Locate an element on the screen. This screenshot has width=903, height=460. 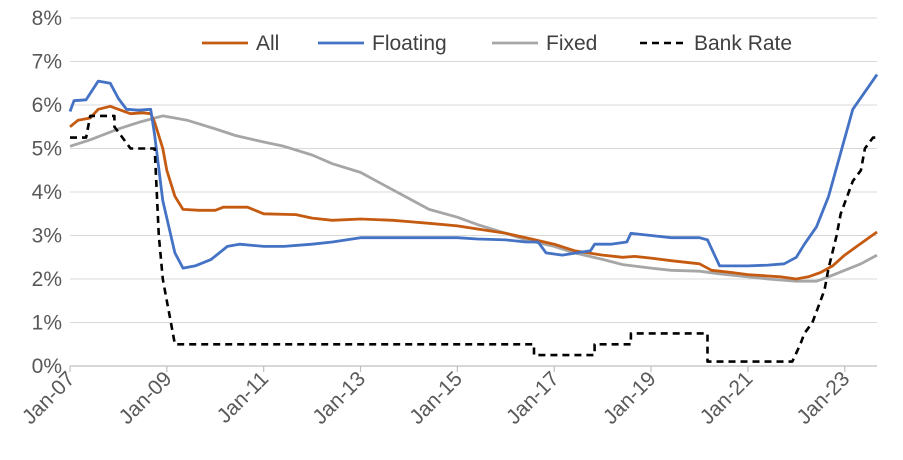
y-tick-label: 5% is located at coordinates (47, 149).